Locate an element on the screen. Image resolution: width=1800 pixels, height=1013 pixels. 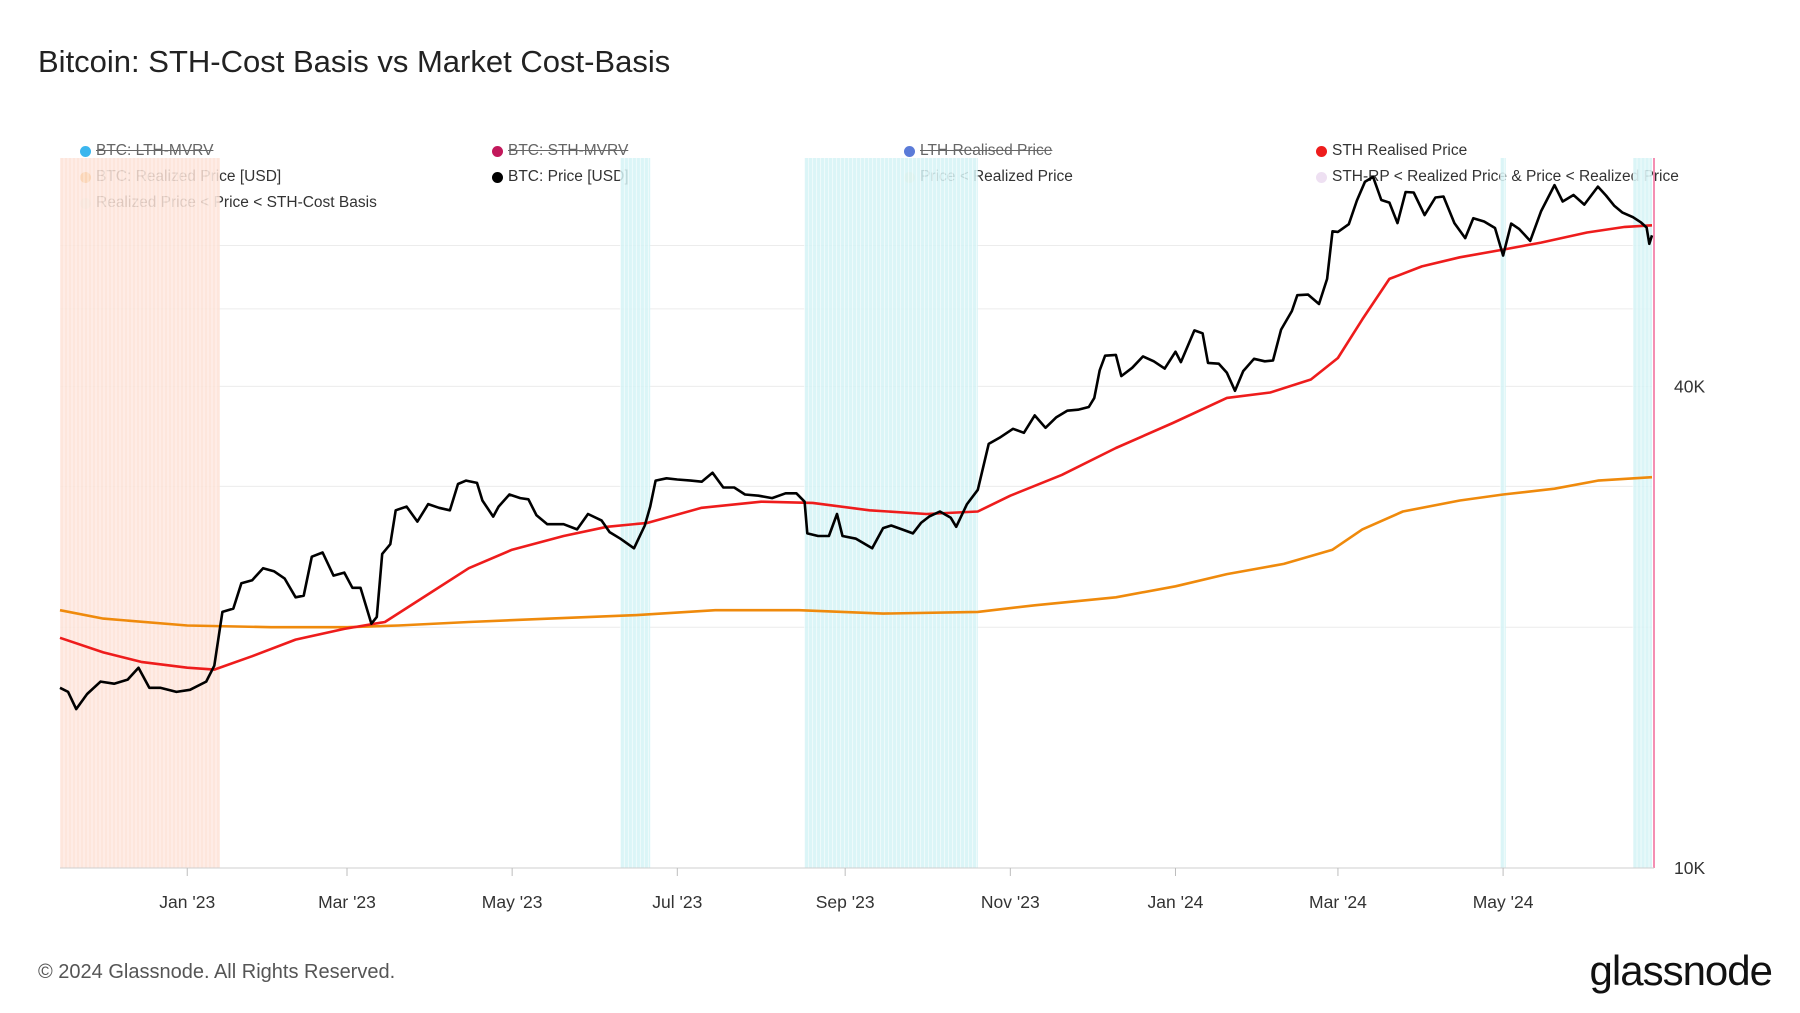
legend-item: BTC: STH-MVRV is located at coordinates (560, 151).